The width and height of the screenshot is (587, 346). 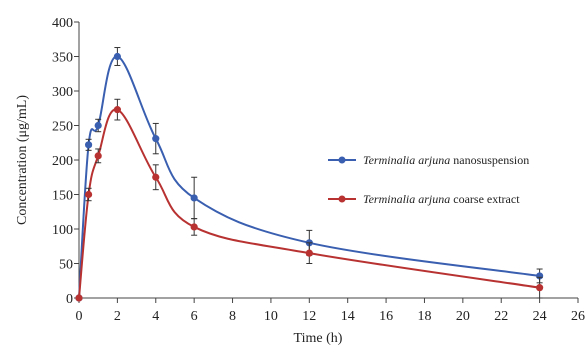 I want to click on x-tick-label: 8, so click(x=232, y=316).